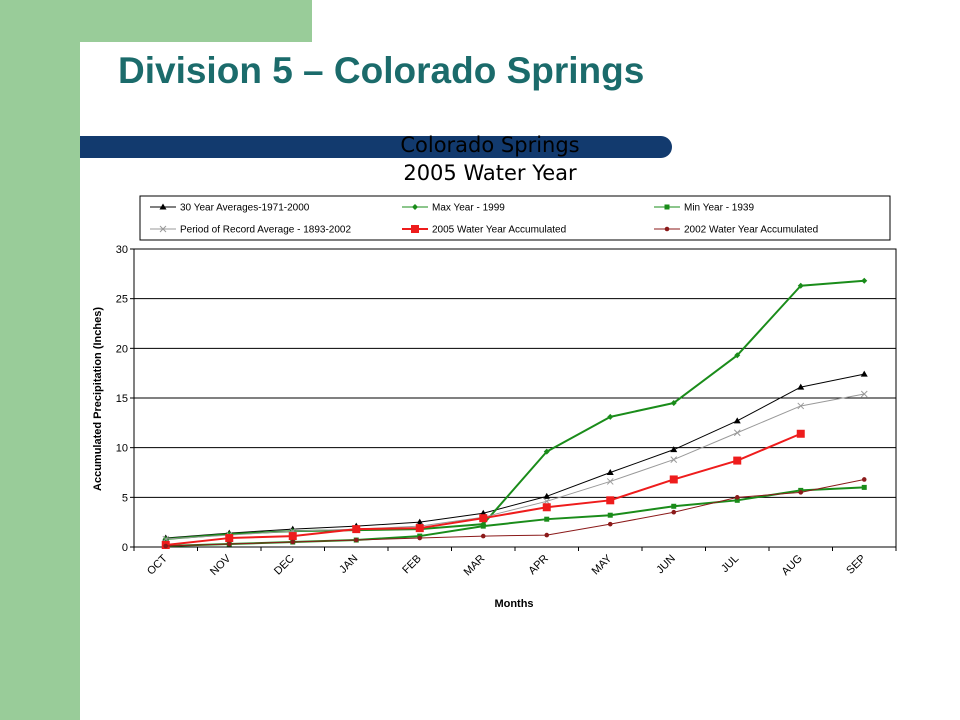  I want to click on x-tick-label: JUN, so click(666, 565).